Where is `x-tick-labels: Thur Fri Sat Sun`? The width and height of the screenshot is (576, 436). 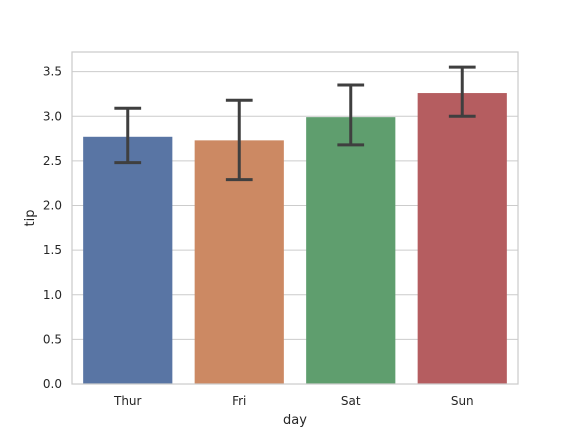 x-tick-labels: Thur Fri Sat Sun is located at coordinates (293, 401).